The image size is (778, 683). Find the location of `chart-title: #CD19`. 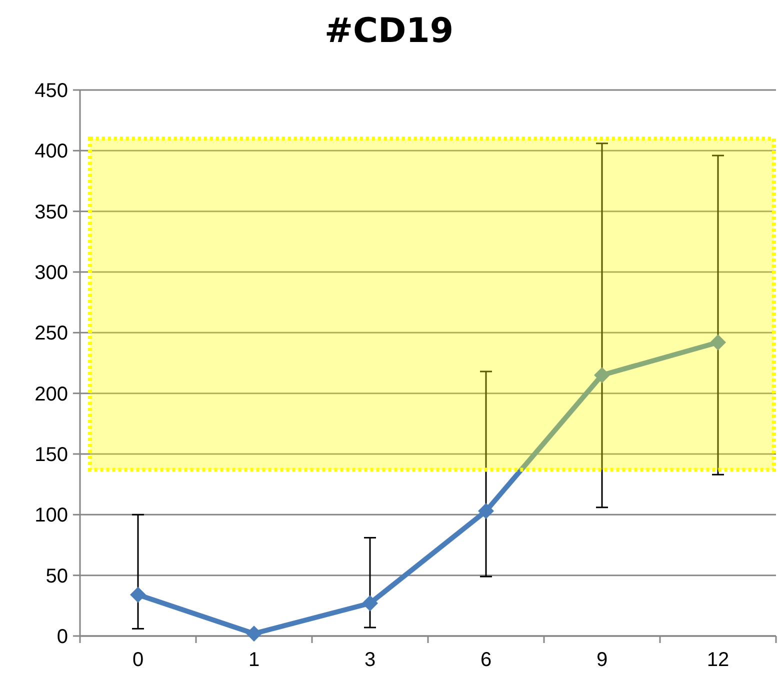

chart-title: #CD19 is located at coordinates (389, 31).